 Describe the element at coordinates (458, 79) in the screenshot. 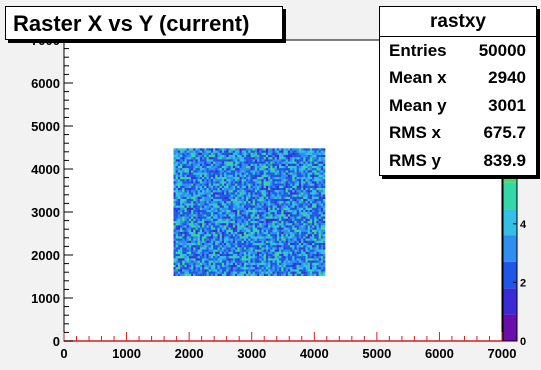

I see `stats-row-mean-x: Mean x 2940` at that location.